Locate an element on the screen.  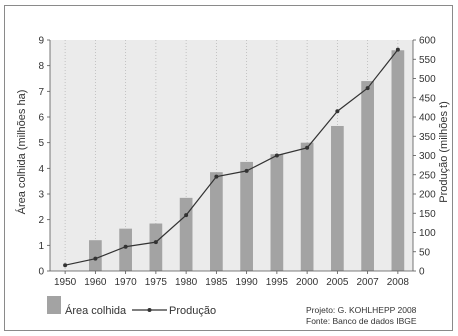
y-tick-label: 3 is located at coordinates (41, 195).